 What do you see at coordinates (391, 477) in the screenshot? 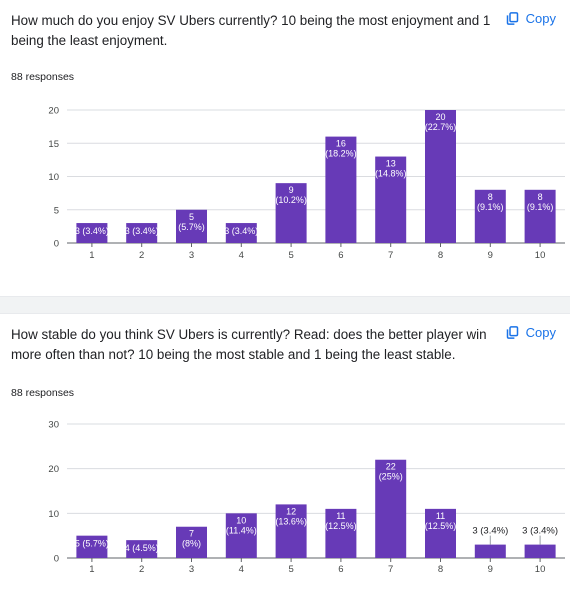
I see `data-label-percent: (25%)` at bounding box center [391, 477].